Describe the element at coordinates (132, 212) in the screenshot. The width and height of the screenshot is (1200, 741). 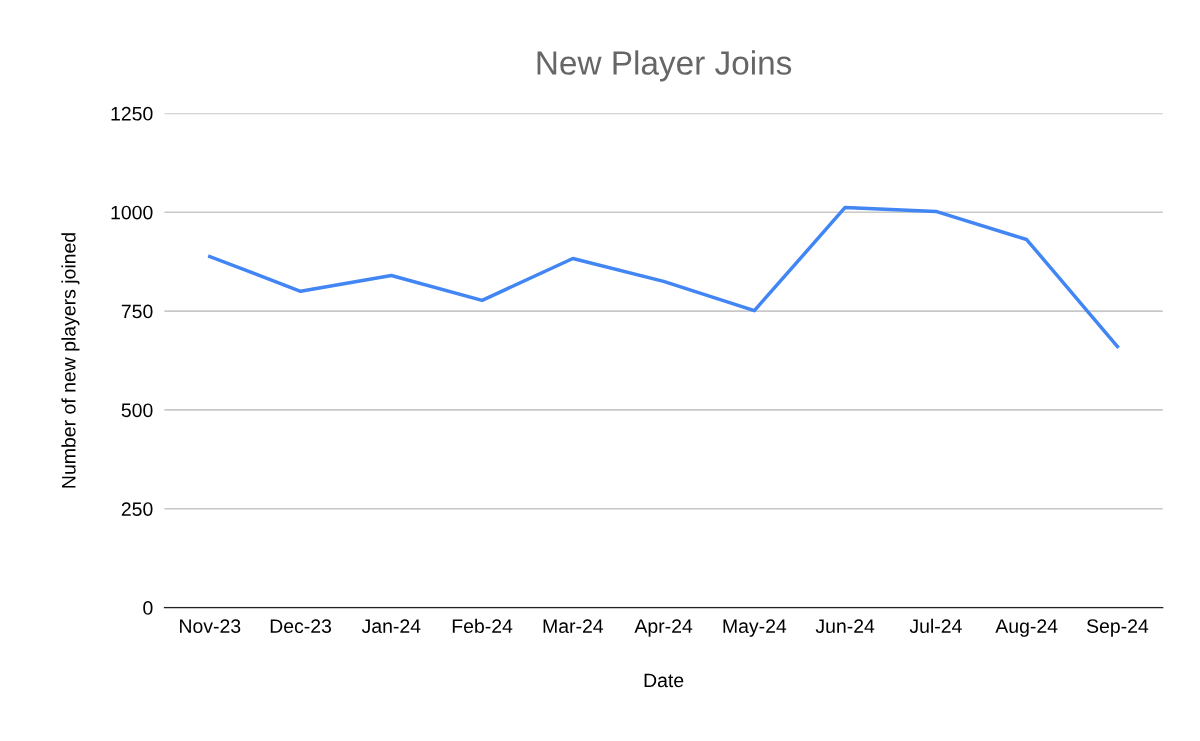
I see `y-tick-label: 1000` at that location.